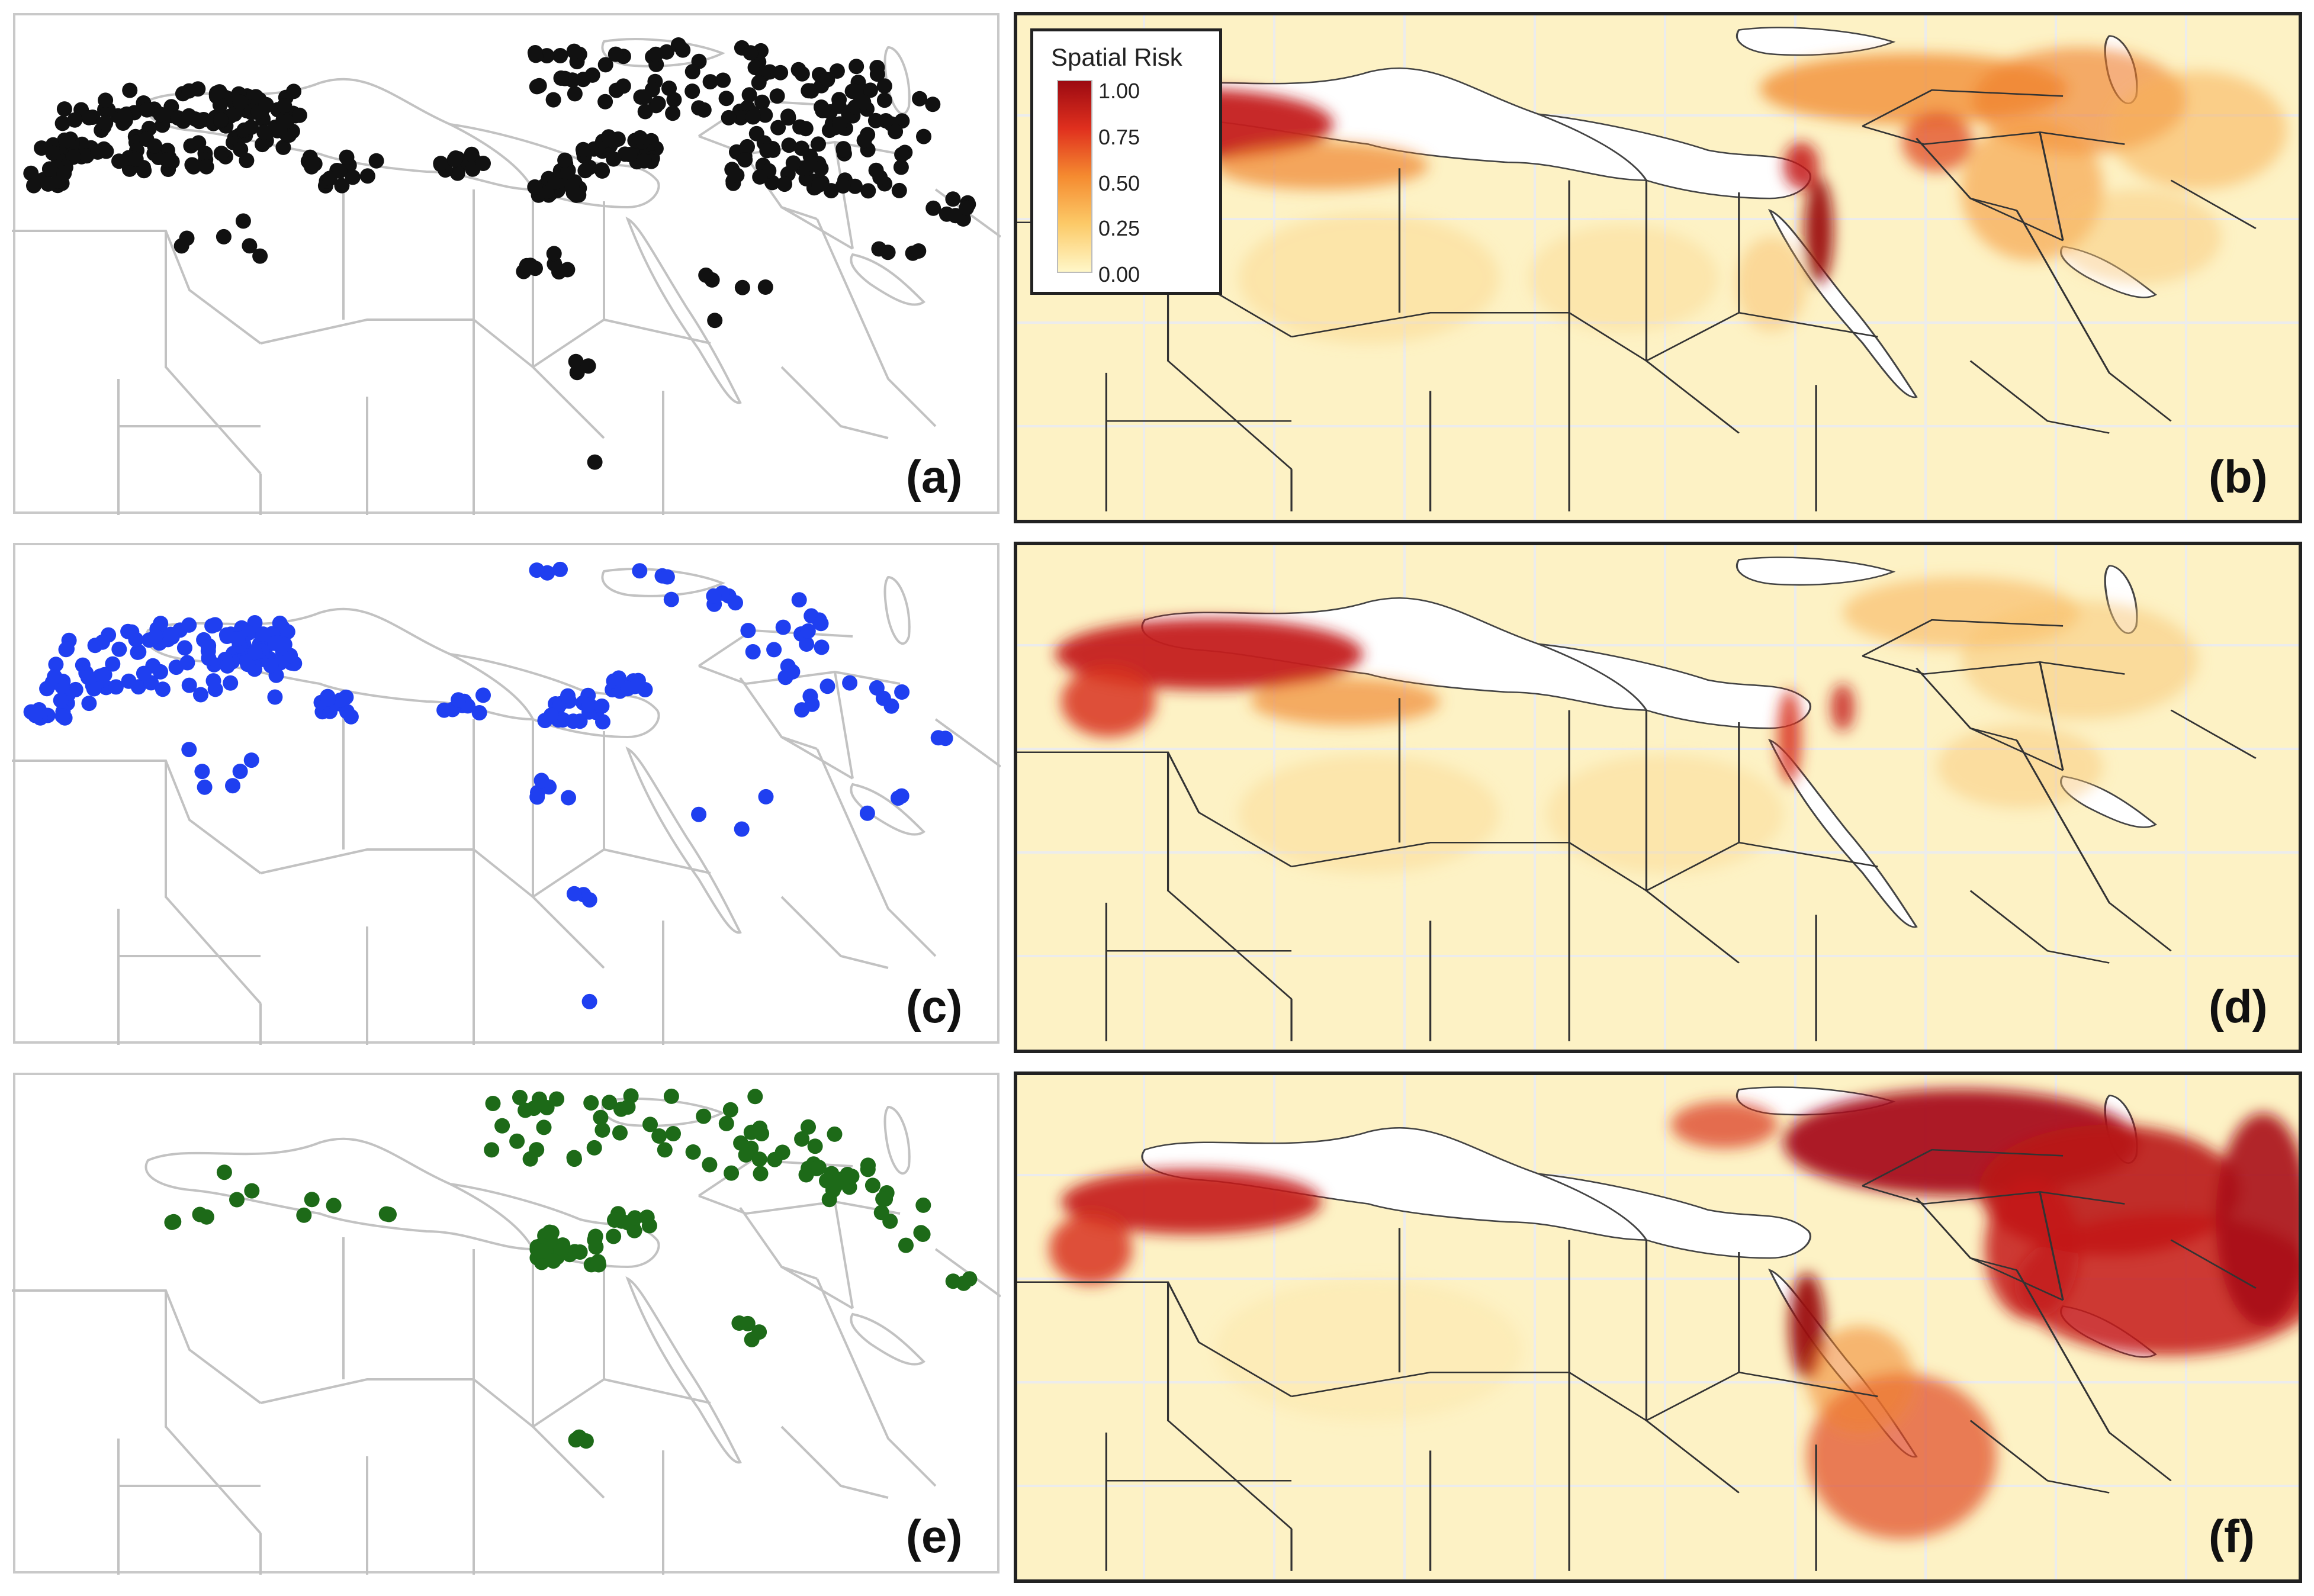 The image size is (2314, 1596). Describe the element at coordinates (1074, 176) in the screenshot. I see `legend-color-bar` at that location.